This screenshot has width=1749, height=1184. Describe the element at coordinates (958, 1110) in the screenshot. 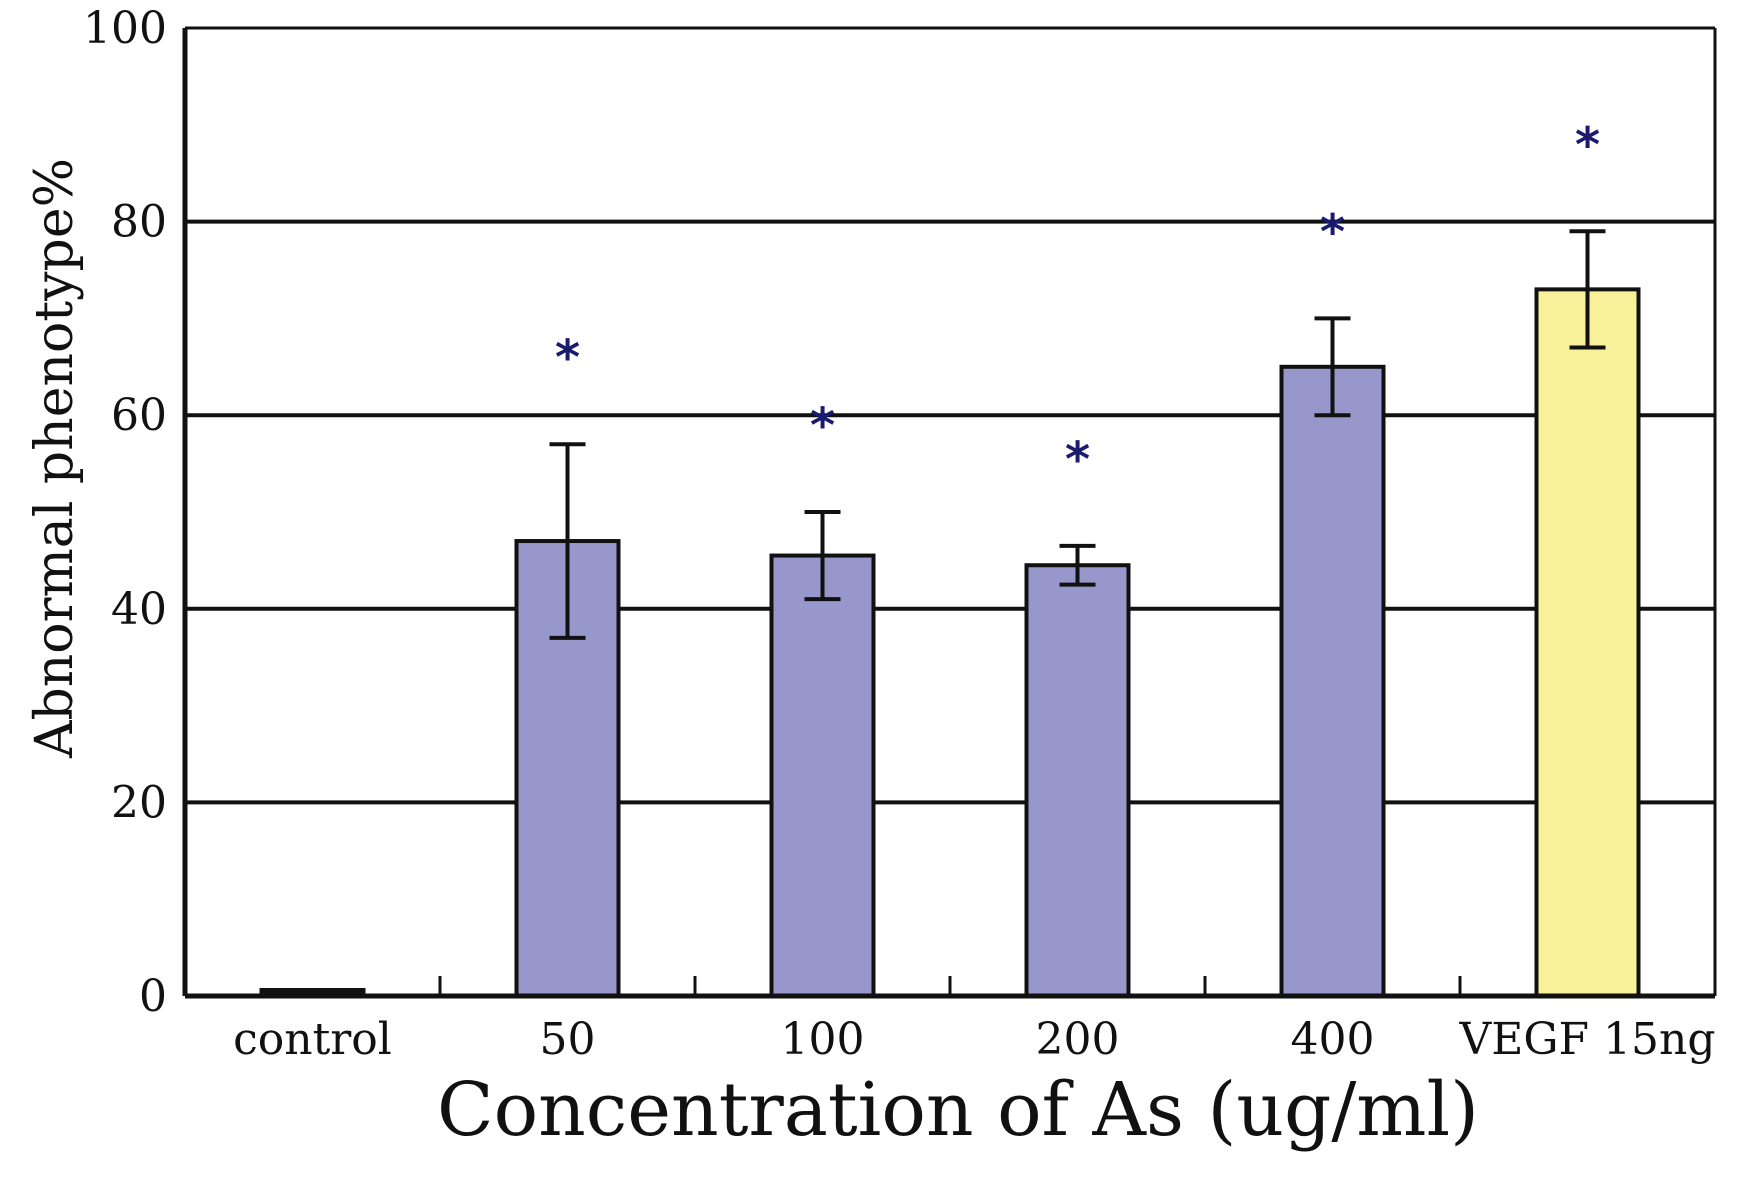

I see `x-axis-title: Concentration of As (ug/ml)` at that location.